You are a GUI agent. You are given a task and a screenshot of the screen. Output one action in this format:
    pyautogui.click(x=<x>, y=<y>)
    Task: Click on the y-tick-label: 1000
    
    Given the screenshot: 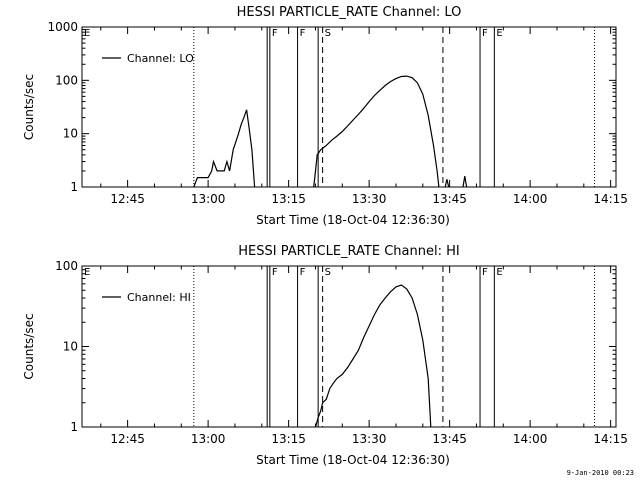 What is the action you would take?
    pyautogui.click(x=62, y=27)
    